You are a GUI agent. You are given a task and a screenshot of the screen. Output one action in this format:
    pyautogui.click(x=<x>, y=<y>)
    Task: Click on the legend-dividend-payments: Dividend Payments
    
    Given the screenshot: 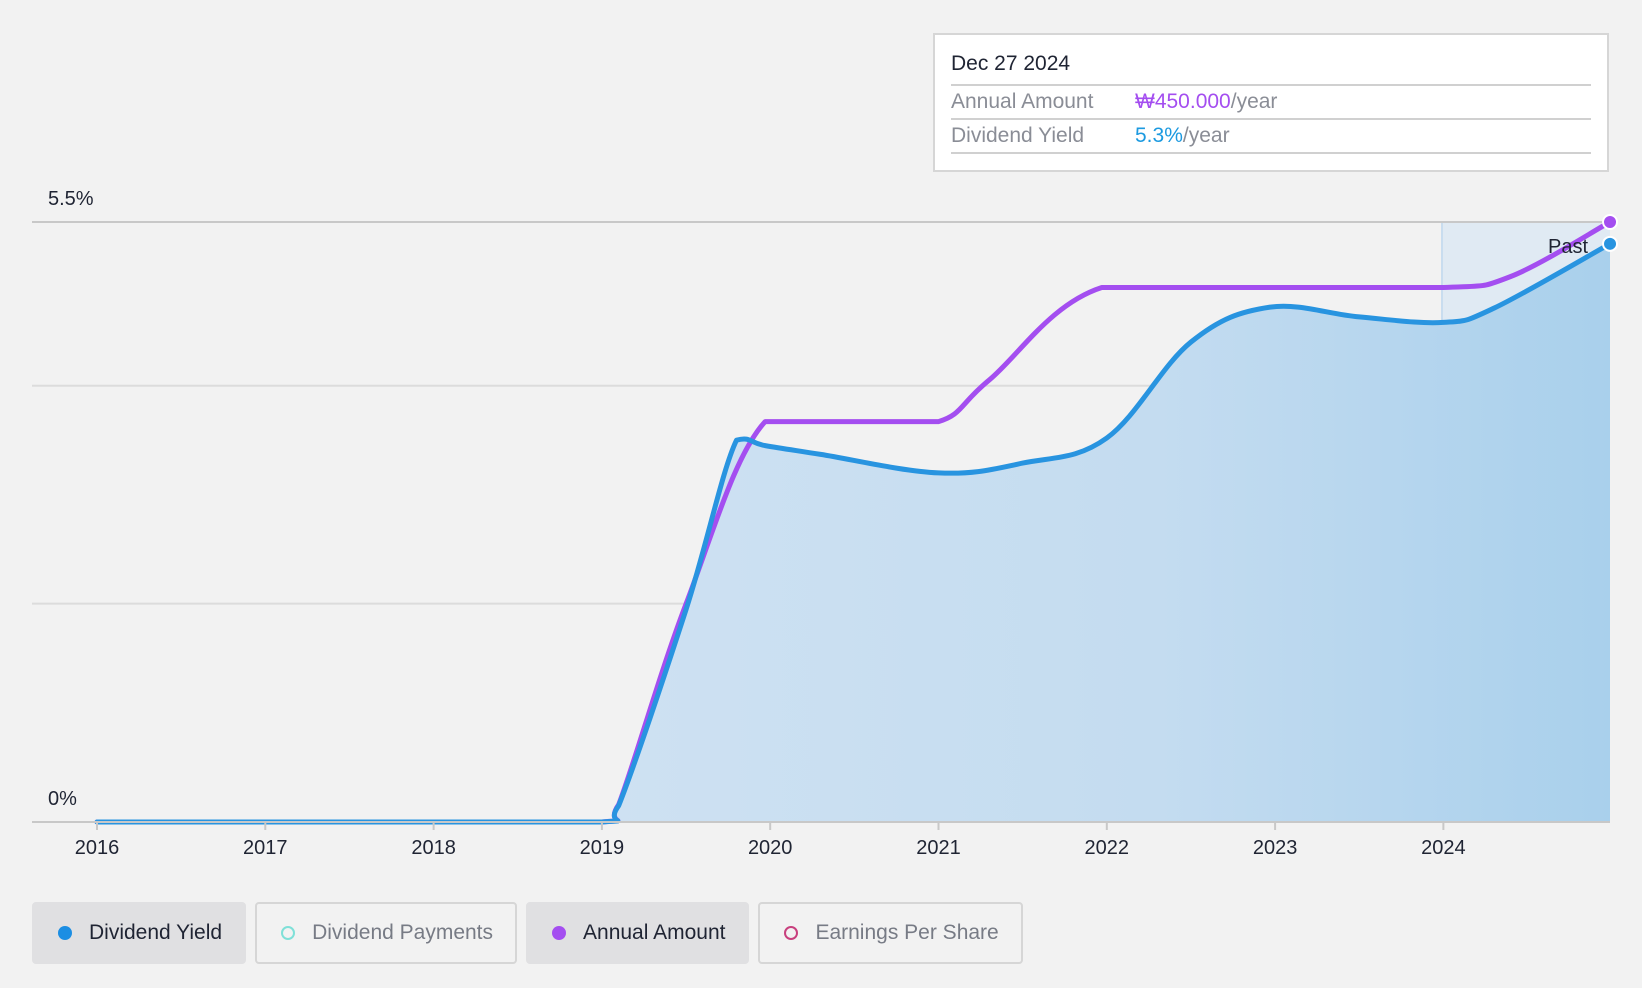 What is the action you would take?
    pyautogui.click(x=386, y=933)
    